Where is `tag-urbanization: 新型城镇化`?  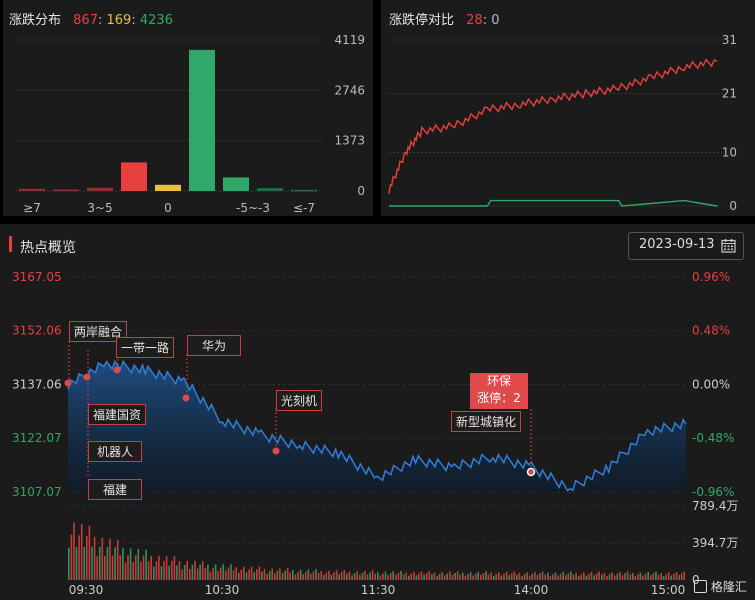
tag-urbanization: 新型城镇化 is located at coordinates (486, 421).